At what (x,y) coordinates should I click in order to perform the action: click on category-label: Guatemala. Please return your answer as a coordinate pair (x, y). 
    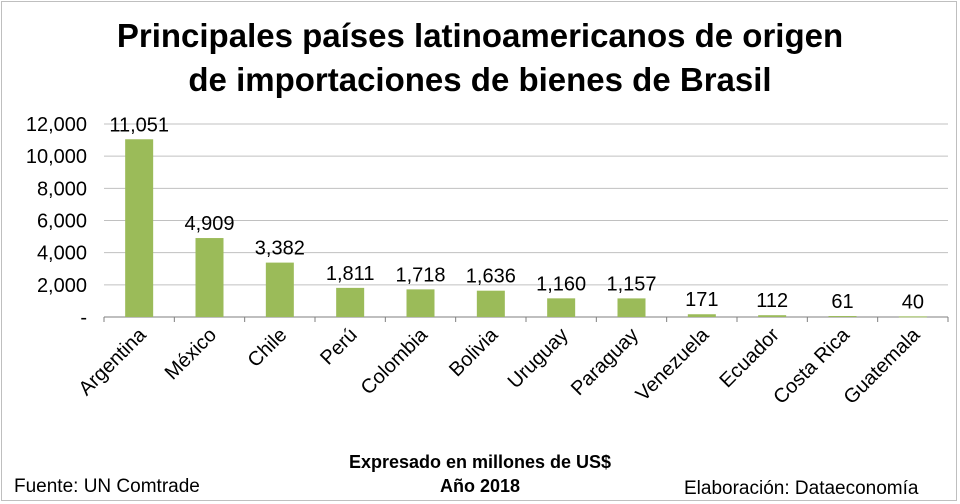
    Looking at the image, I should click on (882, 365).